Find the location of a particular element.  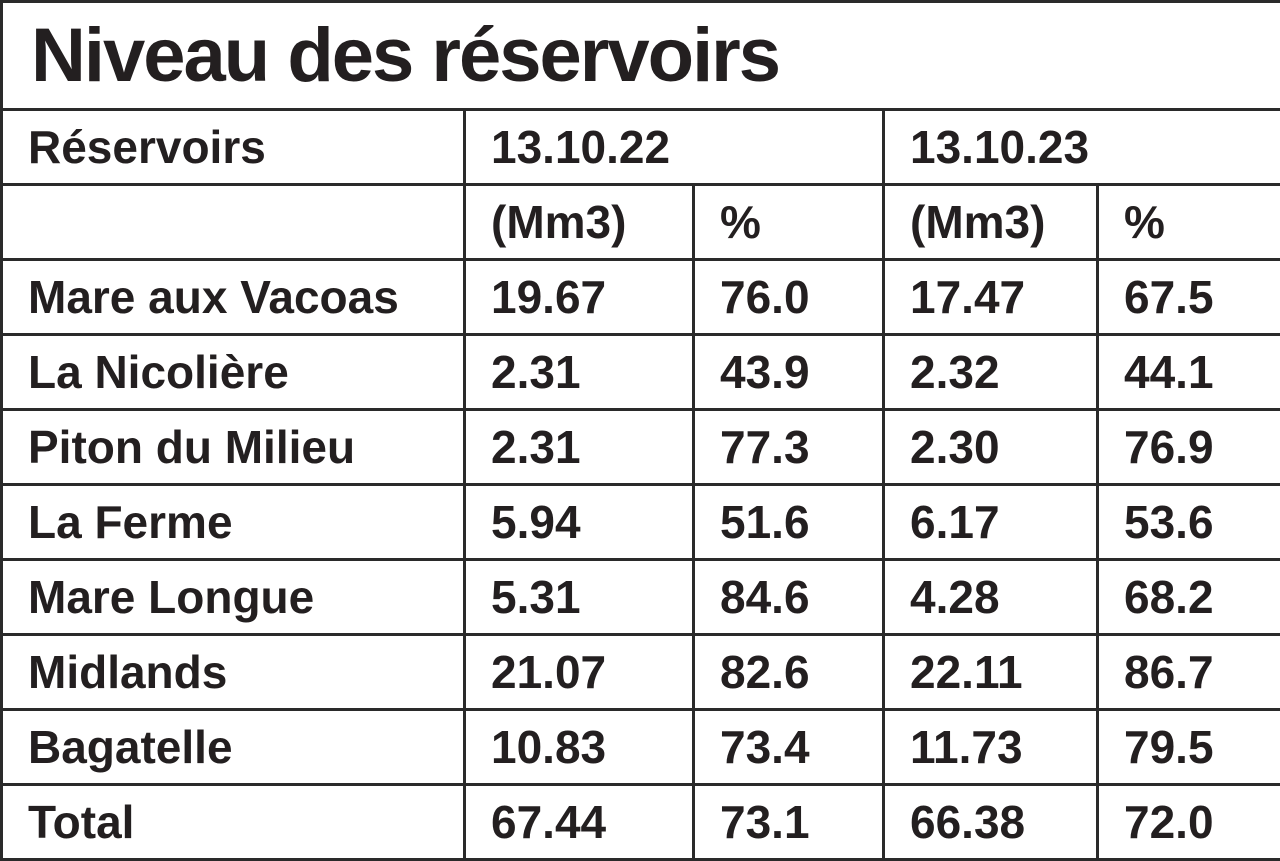

header-date: 13.10.23 is located at coordinates (1082, 147).